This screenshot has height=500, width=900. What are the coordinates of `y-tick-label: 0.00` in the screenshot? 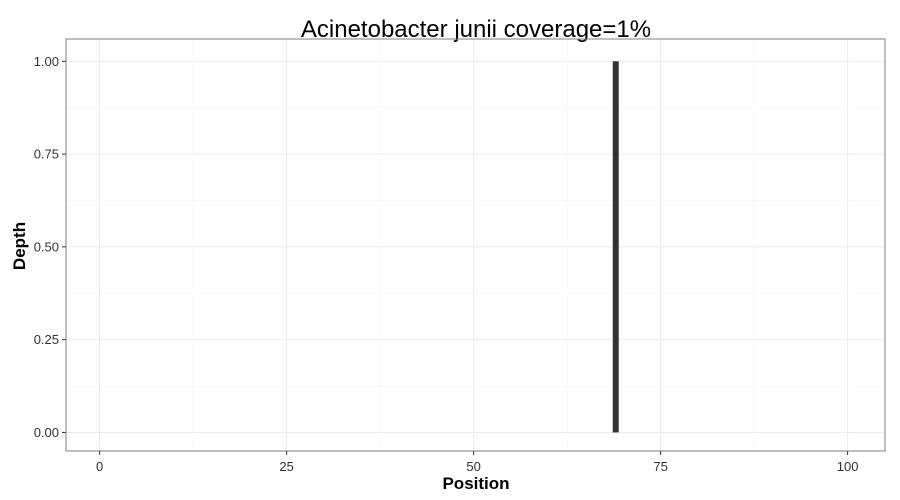 It's located at (46, 432).